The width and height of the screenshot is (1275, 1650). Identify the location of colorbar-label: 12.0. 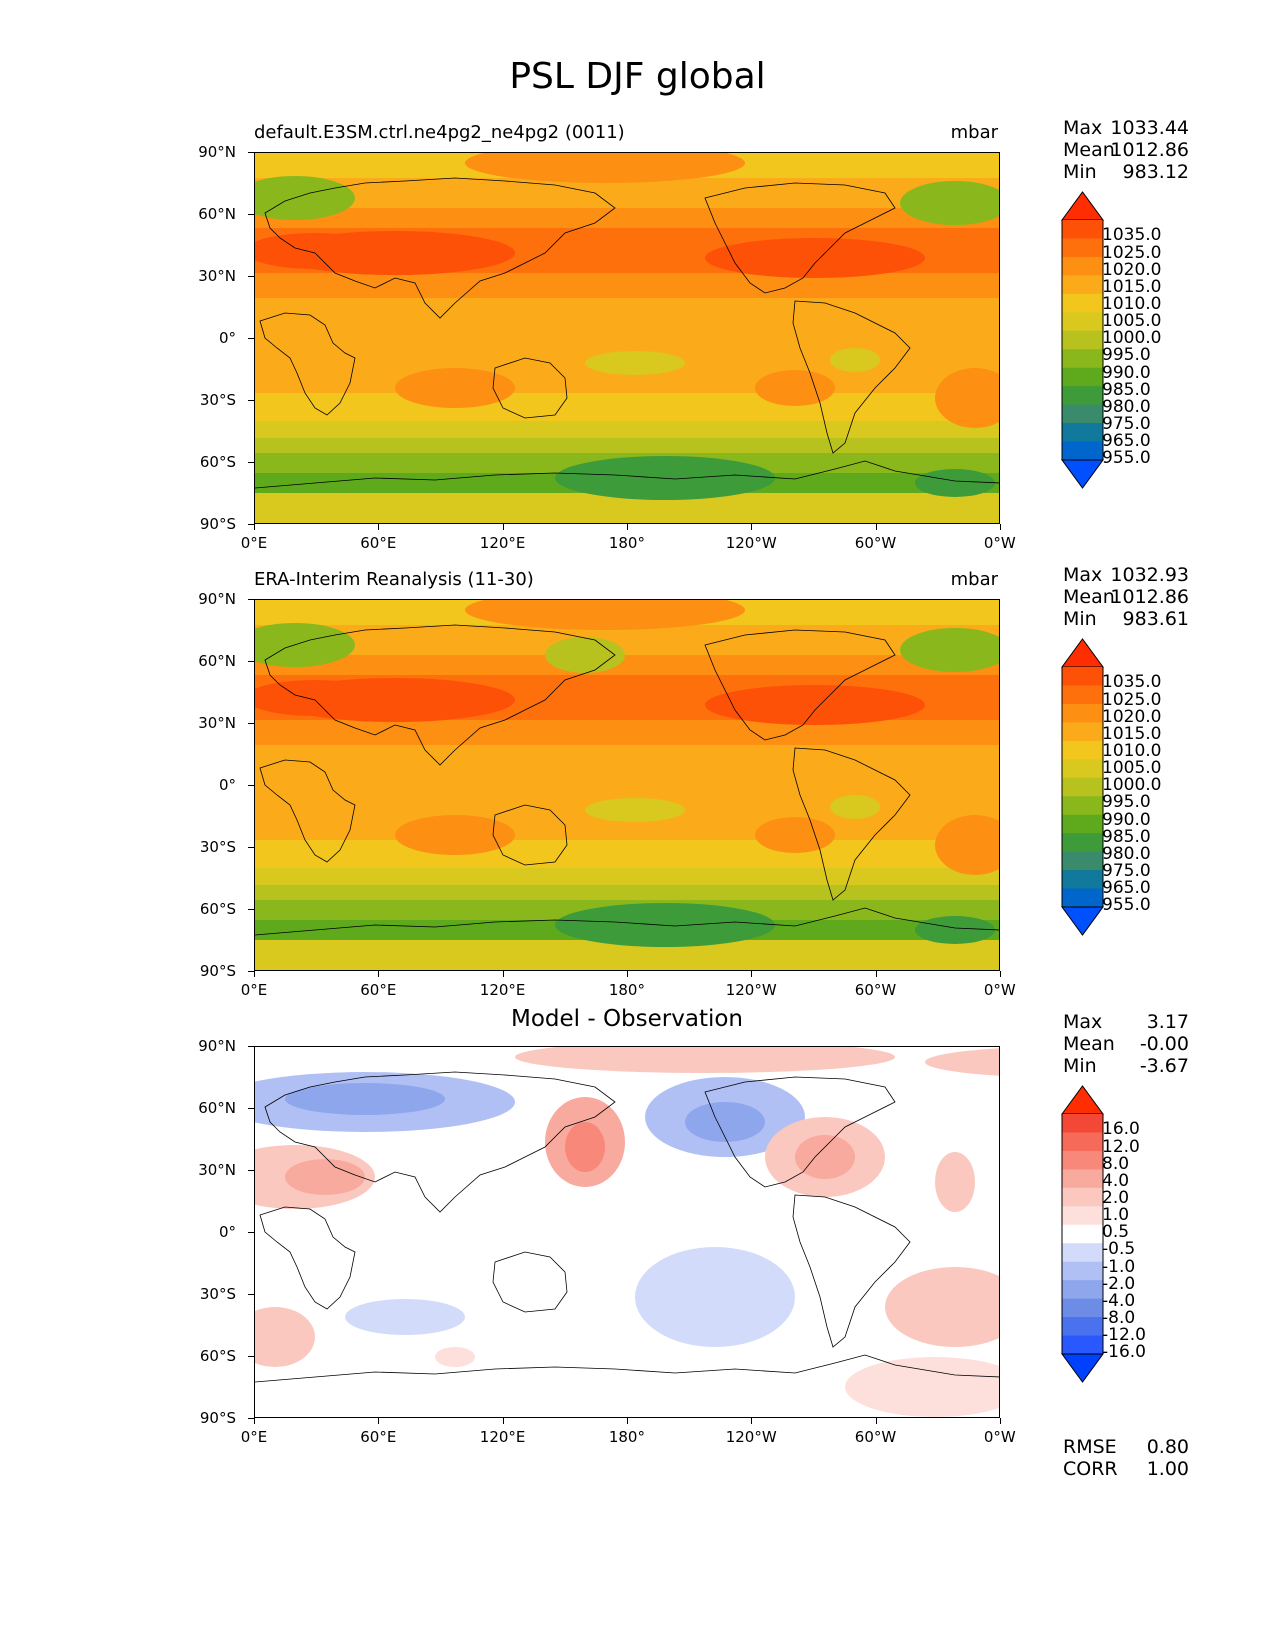
(1121, 1146).